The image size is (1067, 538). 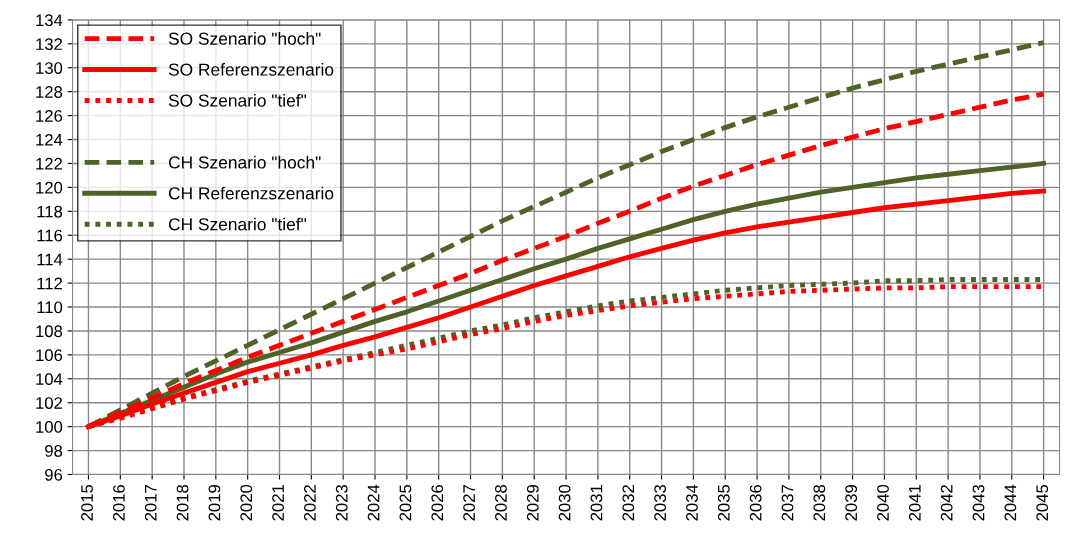 I want to click on legend-label: CH Szenario "tief", so click(x=237, y=224).